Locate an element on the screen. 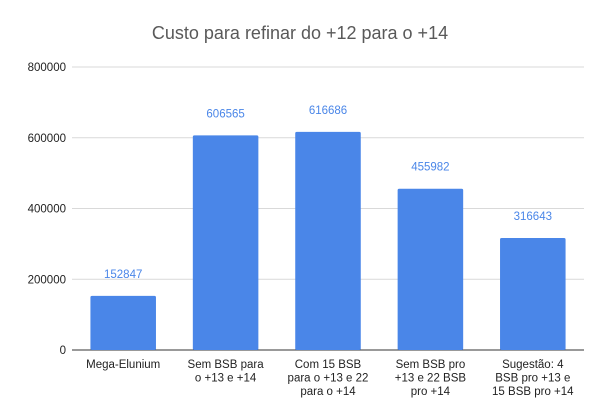 Image resolution: width=600 pixels, height=420 pixels. x-tick-label: Mega-Elunium is located at coordinates (123, 365).